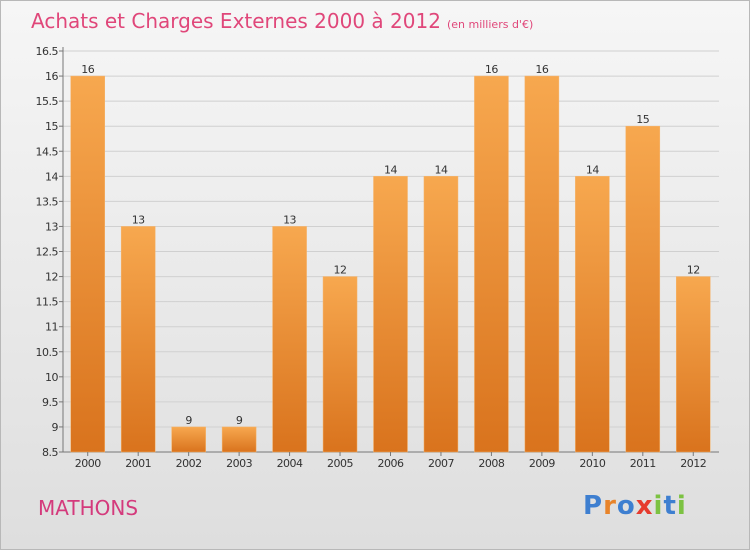 The height and width of the screenshot is (551, 750). What do you see at coordinates (47, 352) in the screenshot?
I see `y-tick-label: 10.5` at bounding box center [47, 352].